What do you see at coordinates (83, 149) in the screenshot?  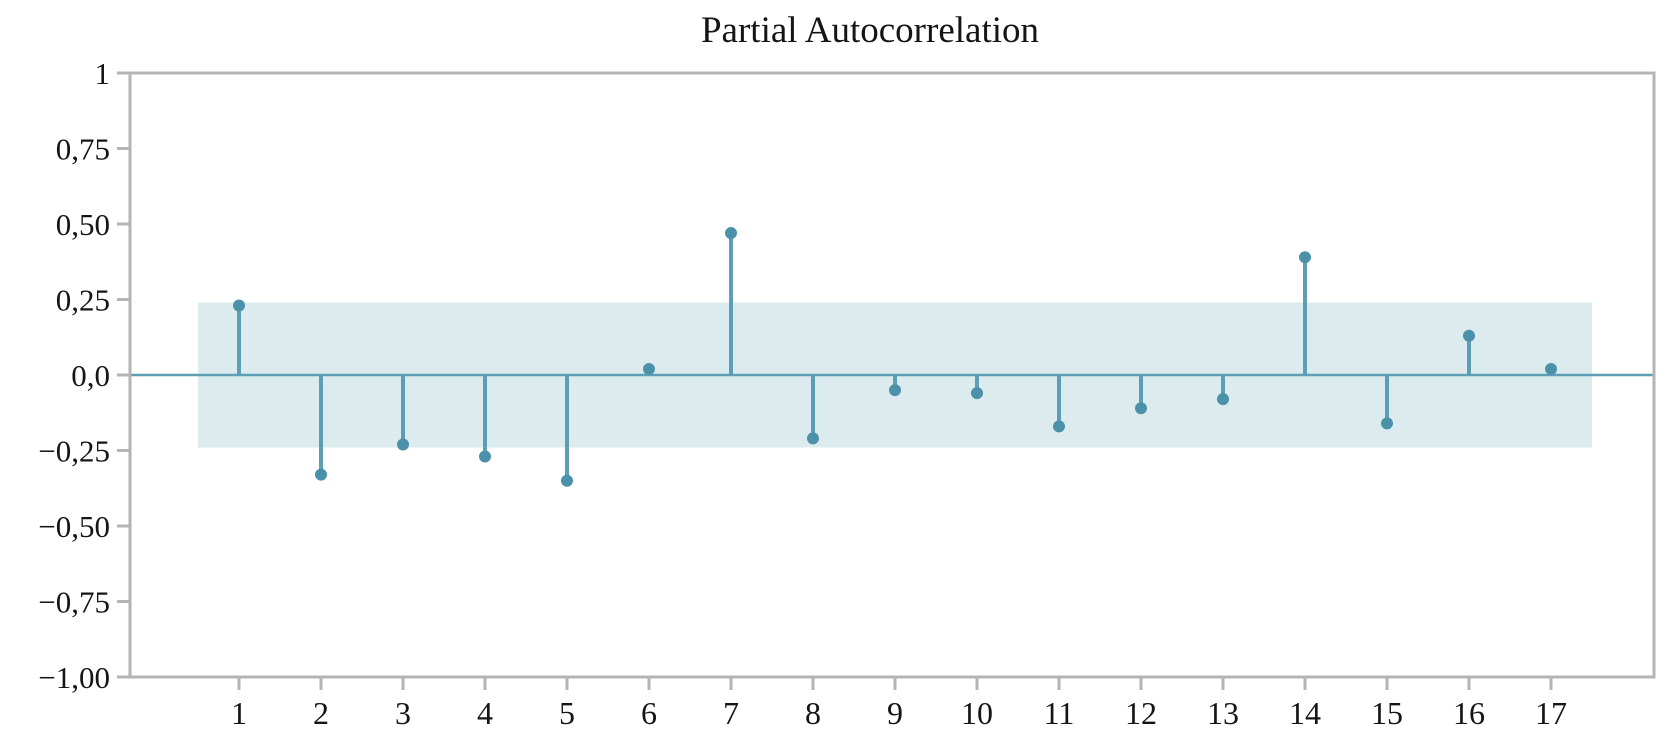 I see `y-tick-label: 0,75` at bounding box center [83, 149].